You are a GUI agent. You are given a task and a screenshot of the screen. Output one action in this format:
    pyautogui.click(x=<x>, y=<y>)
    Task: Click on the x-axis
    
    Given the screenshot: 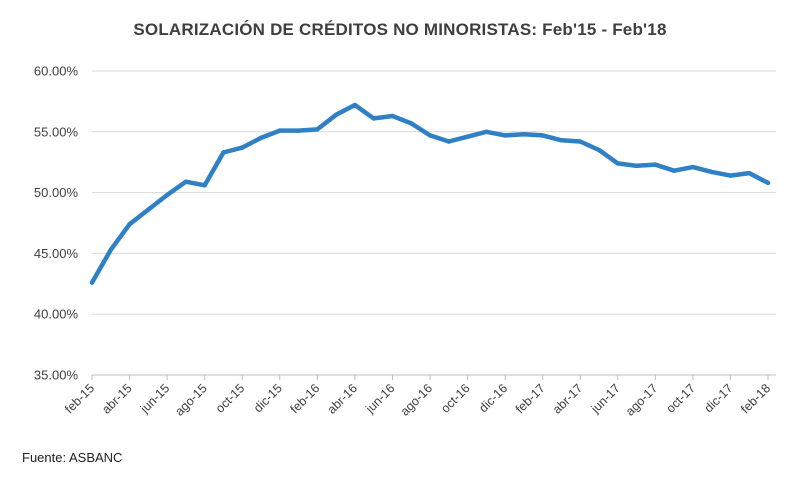 What is the action you would take?
    pyautogui.click(x=433, y=377)
    